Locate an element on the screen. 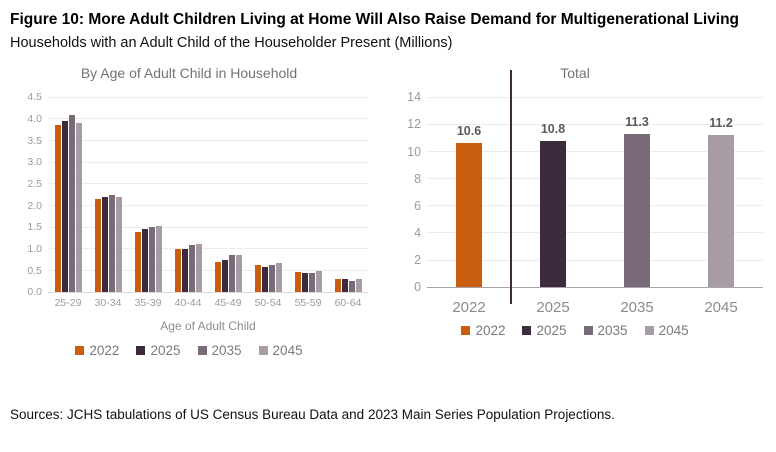 The height and width of the screenshot is (452, 776). y-tick-label: 14 is located at coordinates (414, 97).